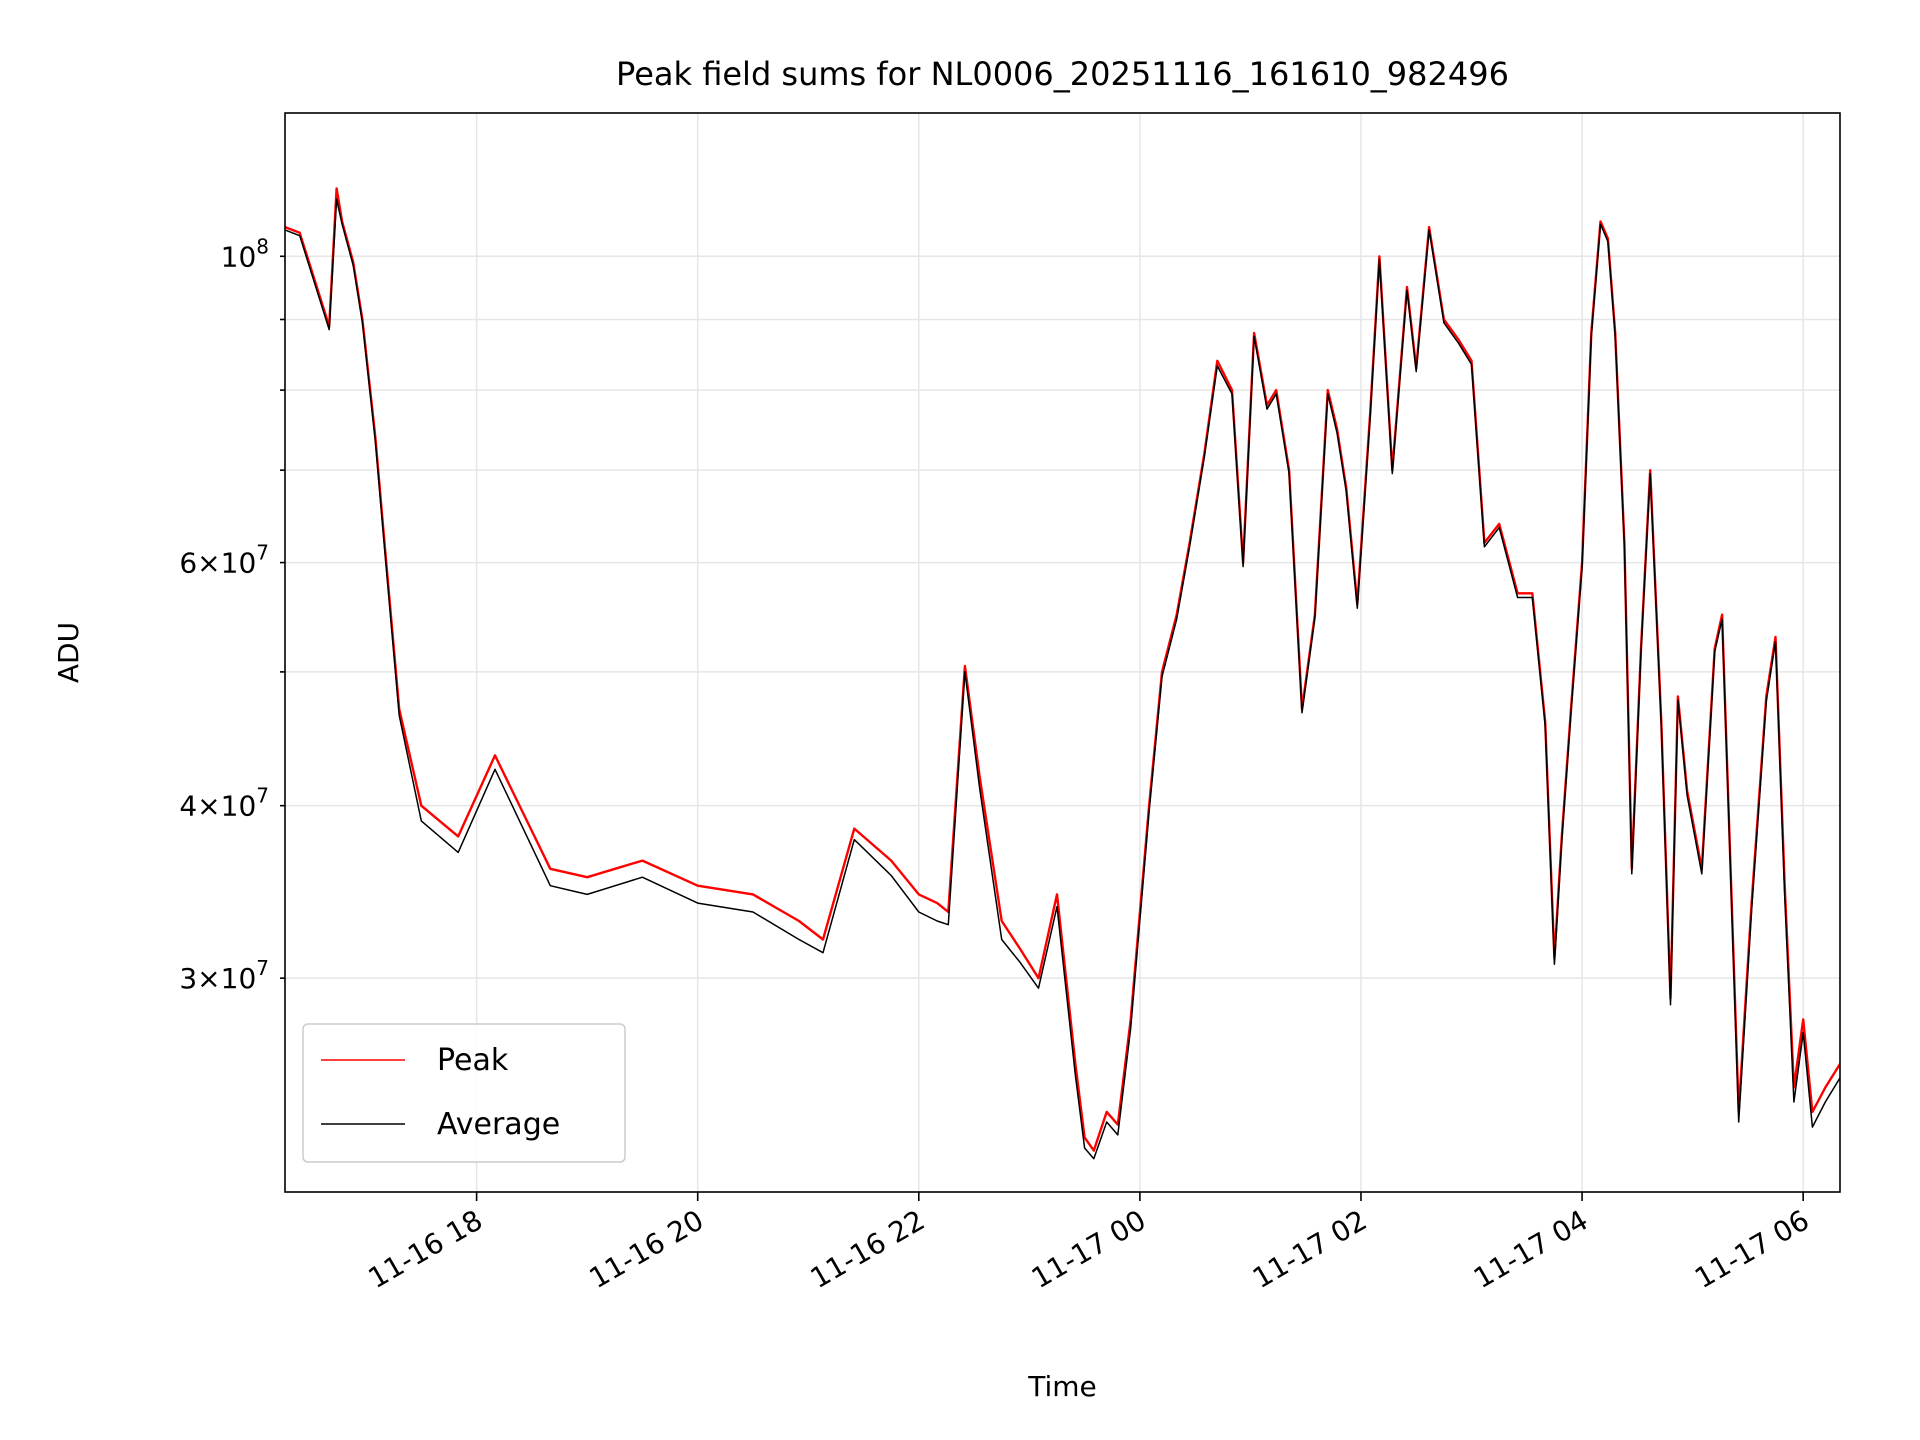 The width and height of the screenshot is (1920, 1440). Describe the element at coordinates (1062, 1386) in the screenshot. I see `x-axis-label: Time` at that location.